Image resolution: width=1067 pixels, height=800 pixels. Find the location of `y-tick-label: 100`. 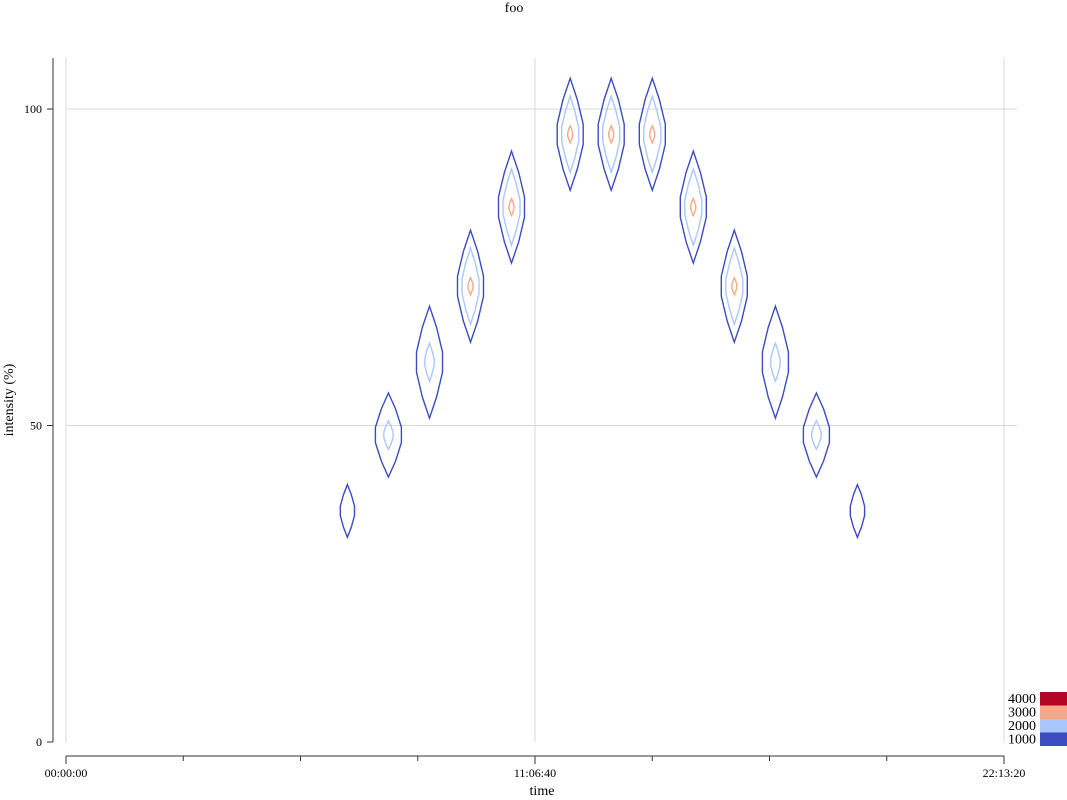

y-tick-label: 100 is located at coordinates (33, 109).